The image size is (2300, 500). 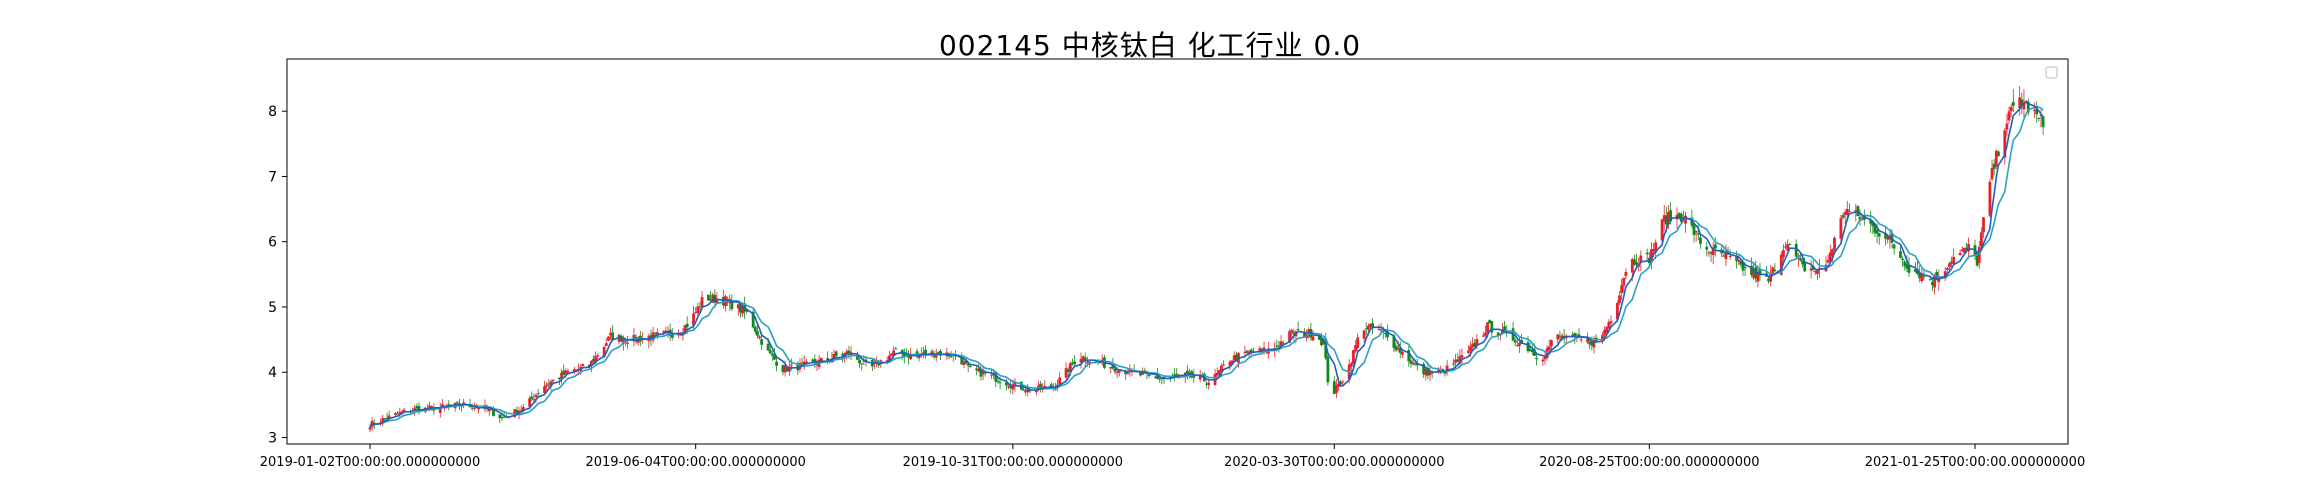 I want to click on x-tick-label: 2019-01-02T00:00:00.000000000, so click(x=370, y=462).